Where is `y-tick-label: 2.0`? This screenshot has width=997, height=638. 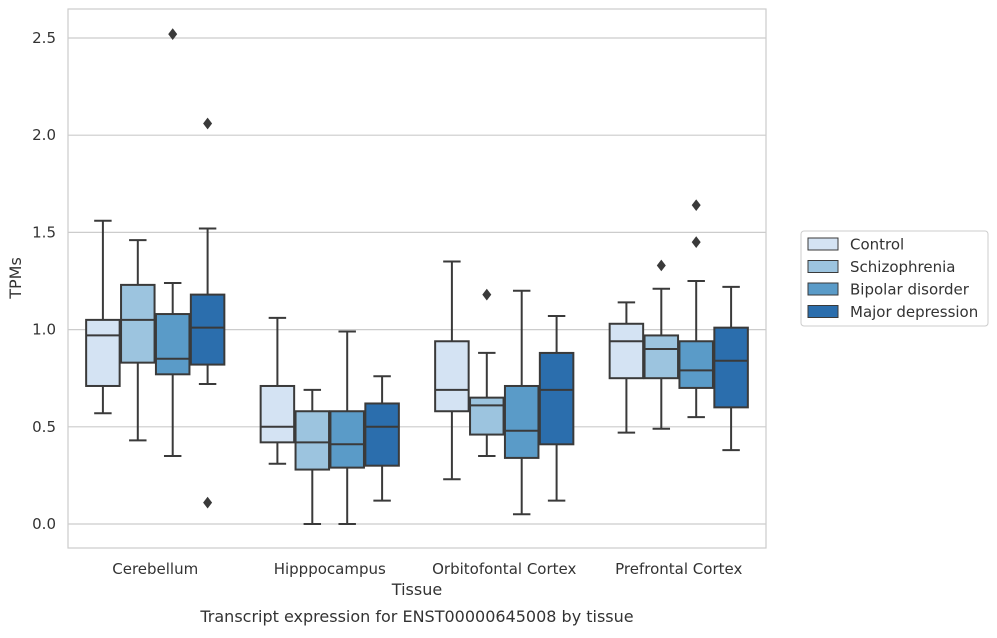
y-tick-label: 2.0 is located at coordinates (44, 135).